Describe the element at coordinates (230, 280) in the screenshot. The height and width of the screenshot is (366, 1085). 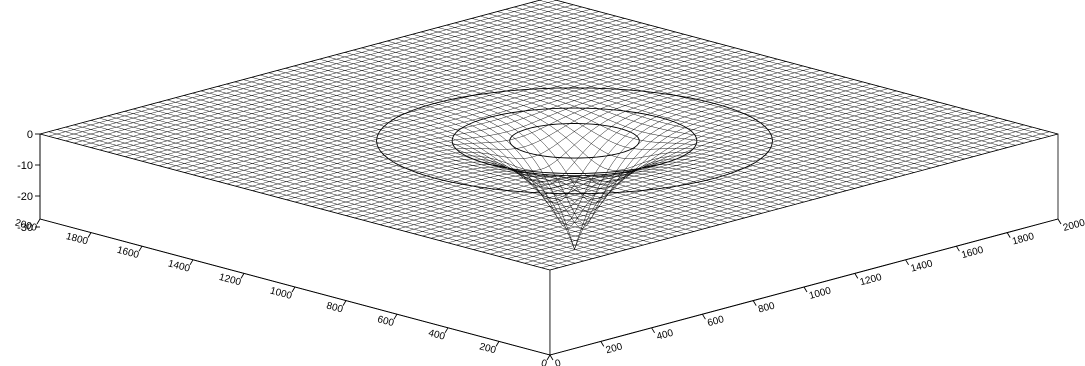
I see `y-tick-label: 1200` at that location.